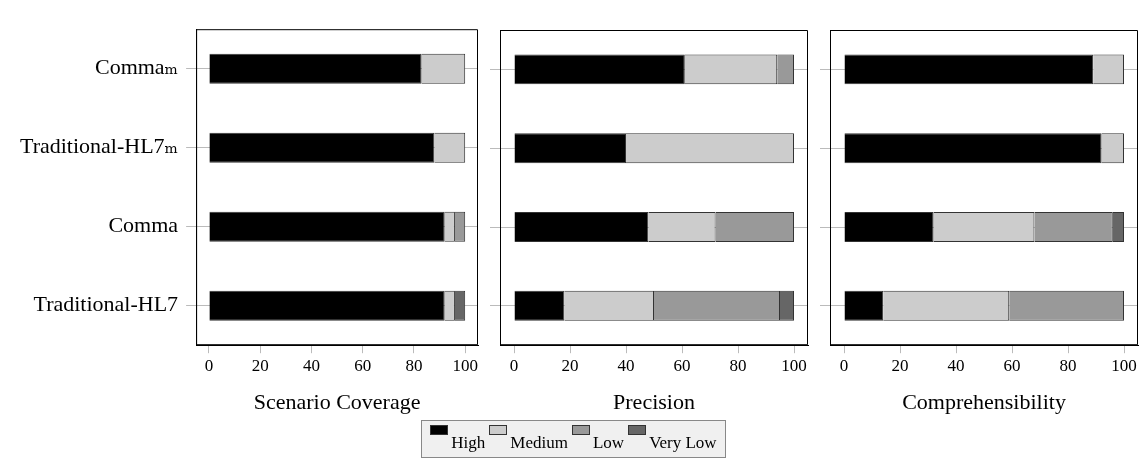 The image size is (1147, 469). I want to click on y-tick-label: Traditional-HL7ₘ, so click(99, 146).